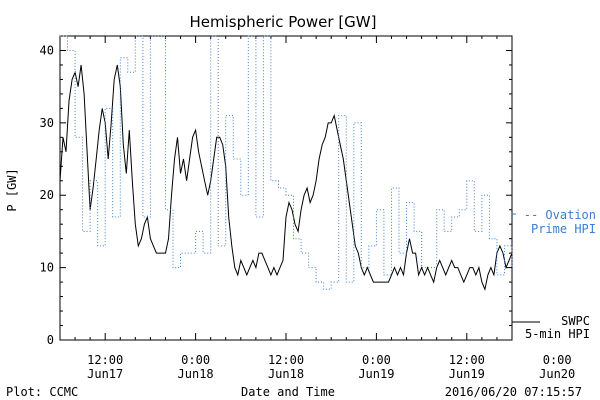  Describe the element at coordinates (47, 50) in the screenshot. I see `y-tick-label: 40` at that location.